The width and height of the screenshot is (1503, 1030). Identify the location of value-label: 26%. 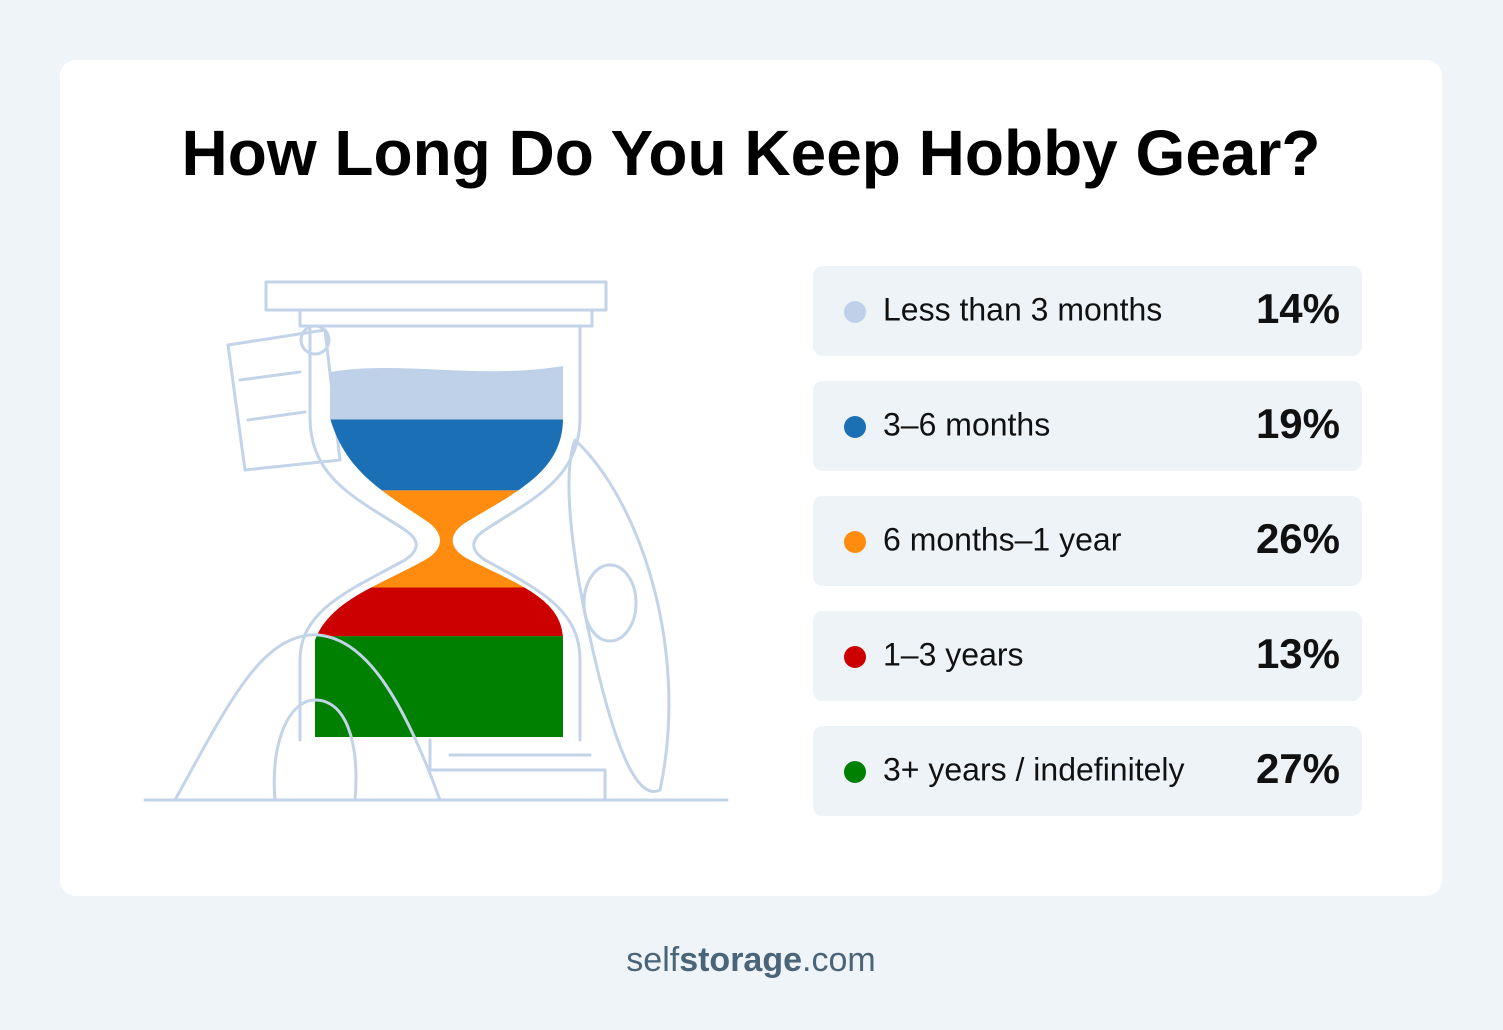
(1298, 538).